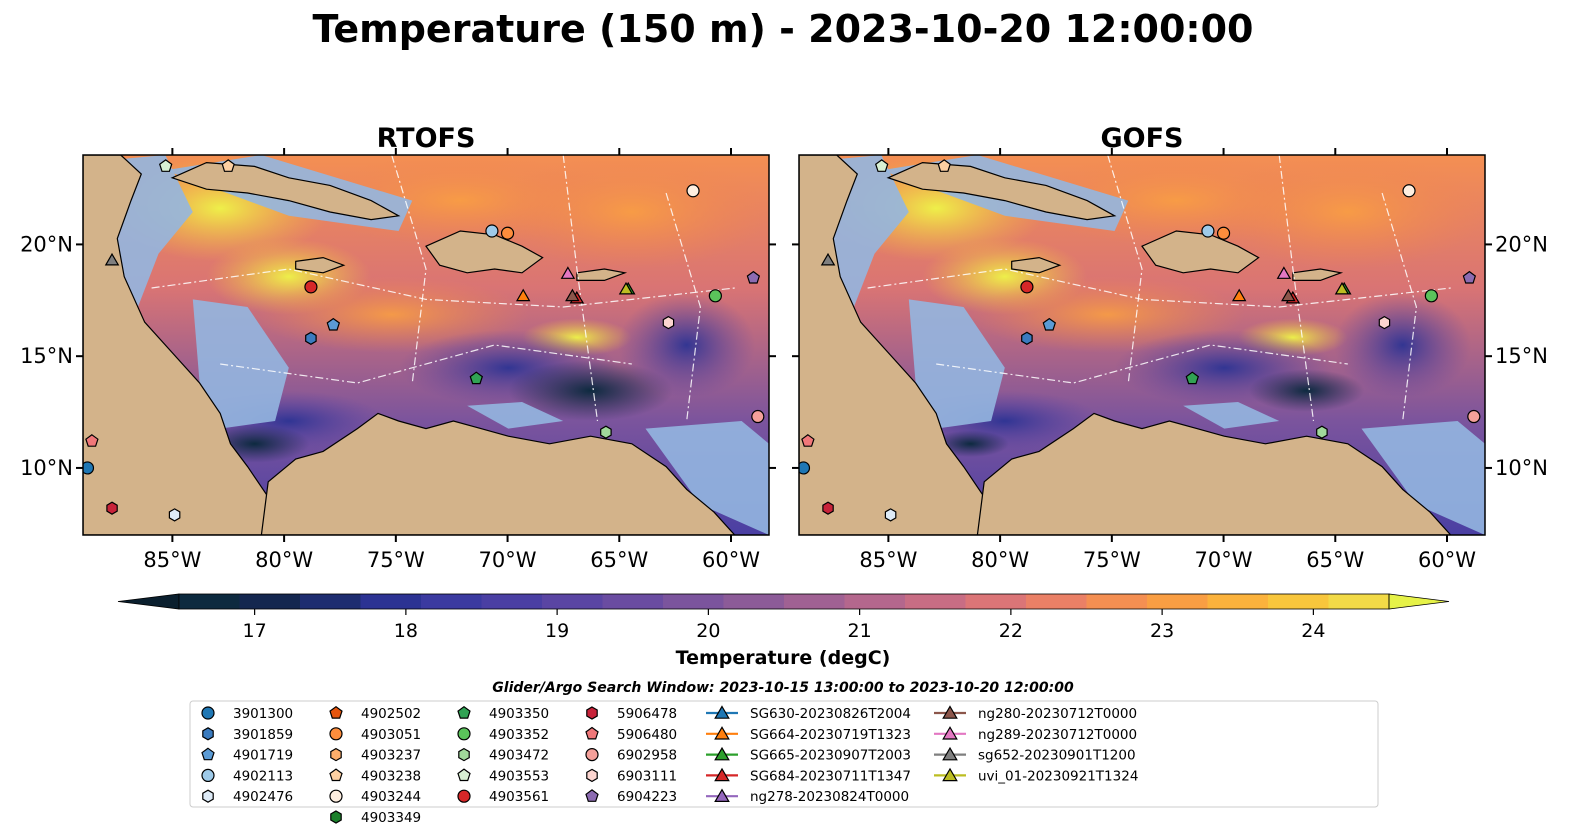 The image size is (1577, 826). I want to click on legend-label: 4903238, so click(391, 776).